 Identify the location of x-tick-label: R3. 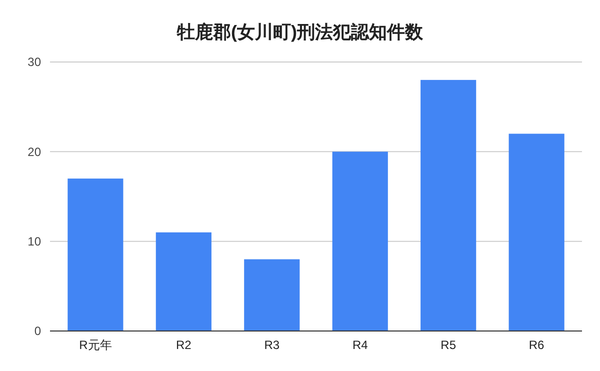
(272, 345).